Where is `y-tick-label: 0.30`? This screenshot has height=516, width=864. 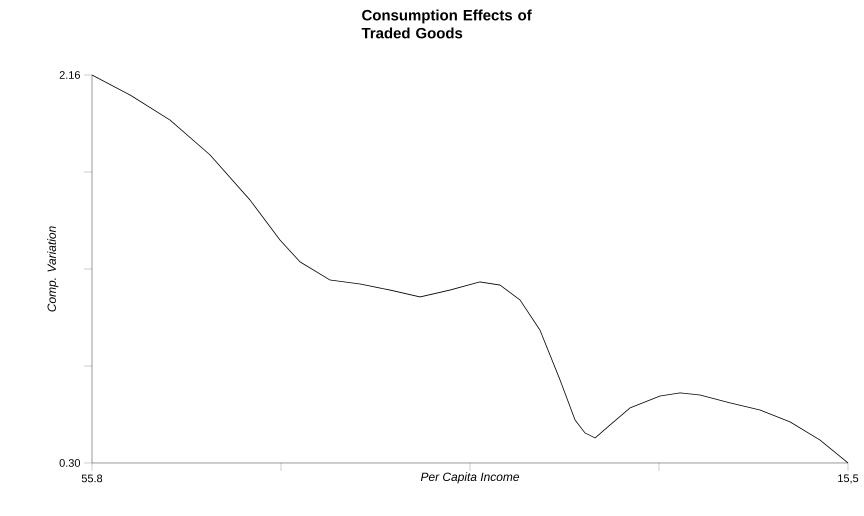
y-tick-label: 0.30 is located at coordinates (70, 463).